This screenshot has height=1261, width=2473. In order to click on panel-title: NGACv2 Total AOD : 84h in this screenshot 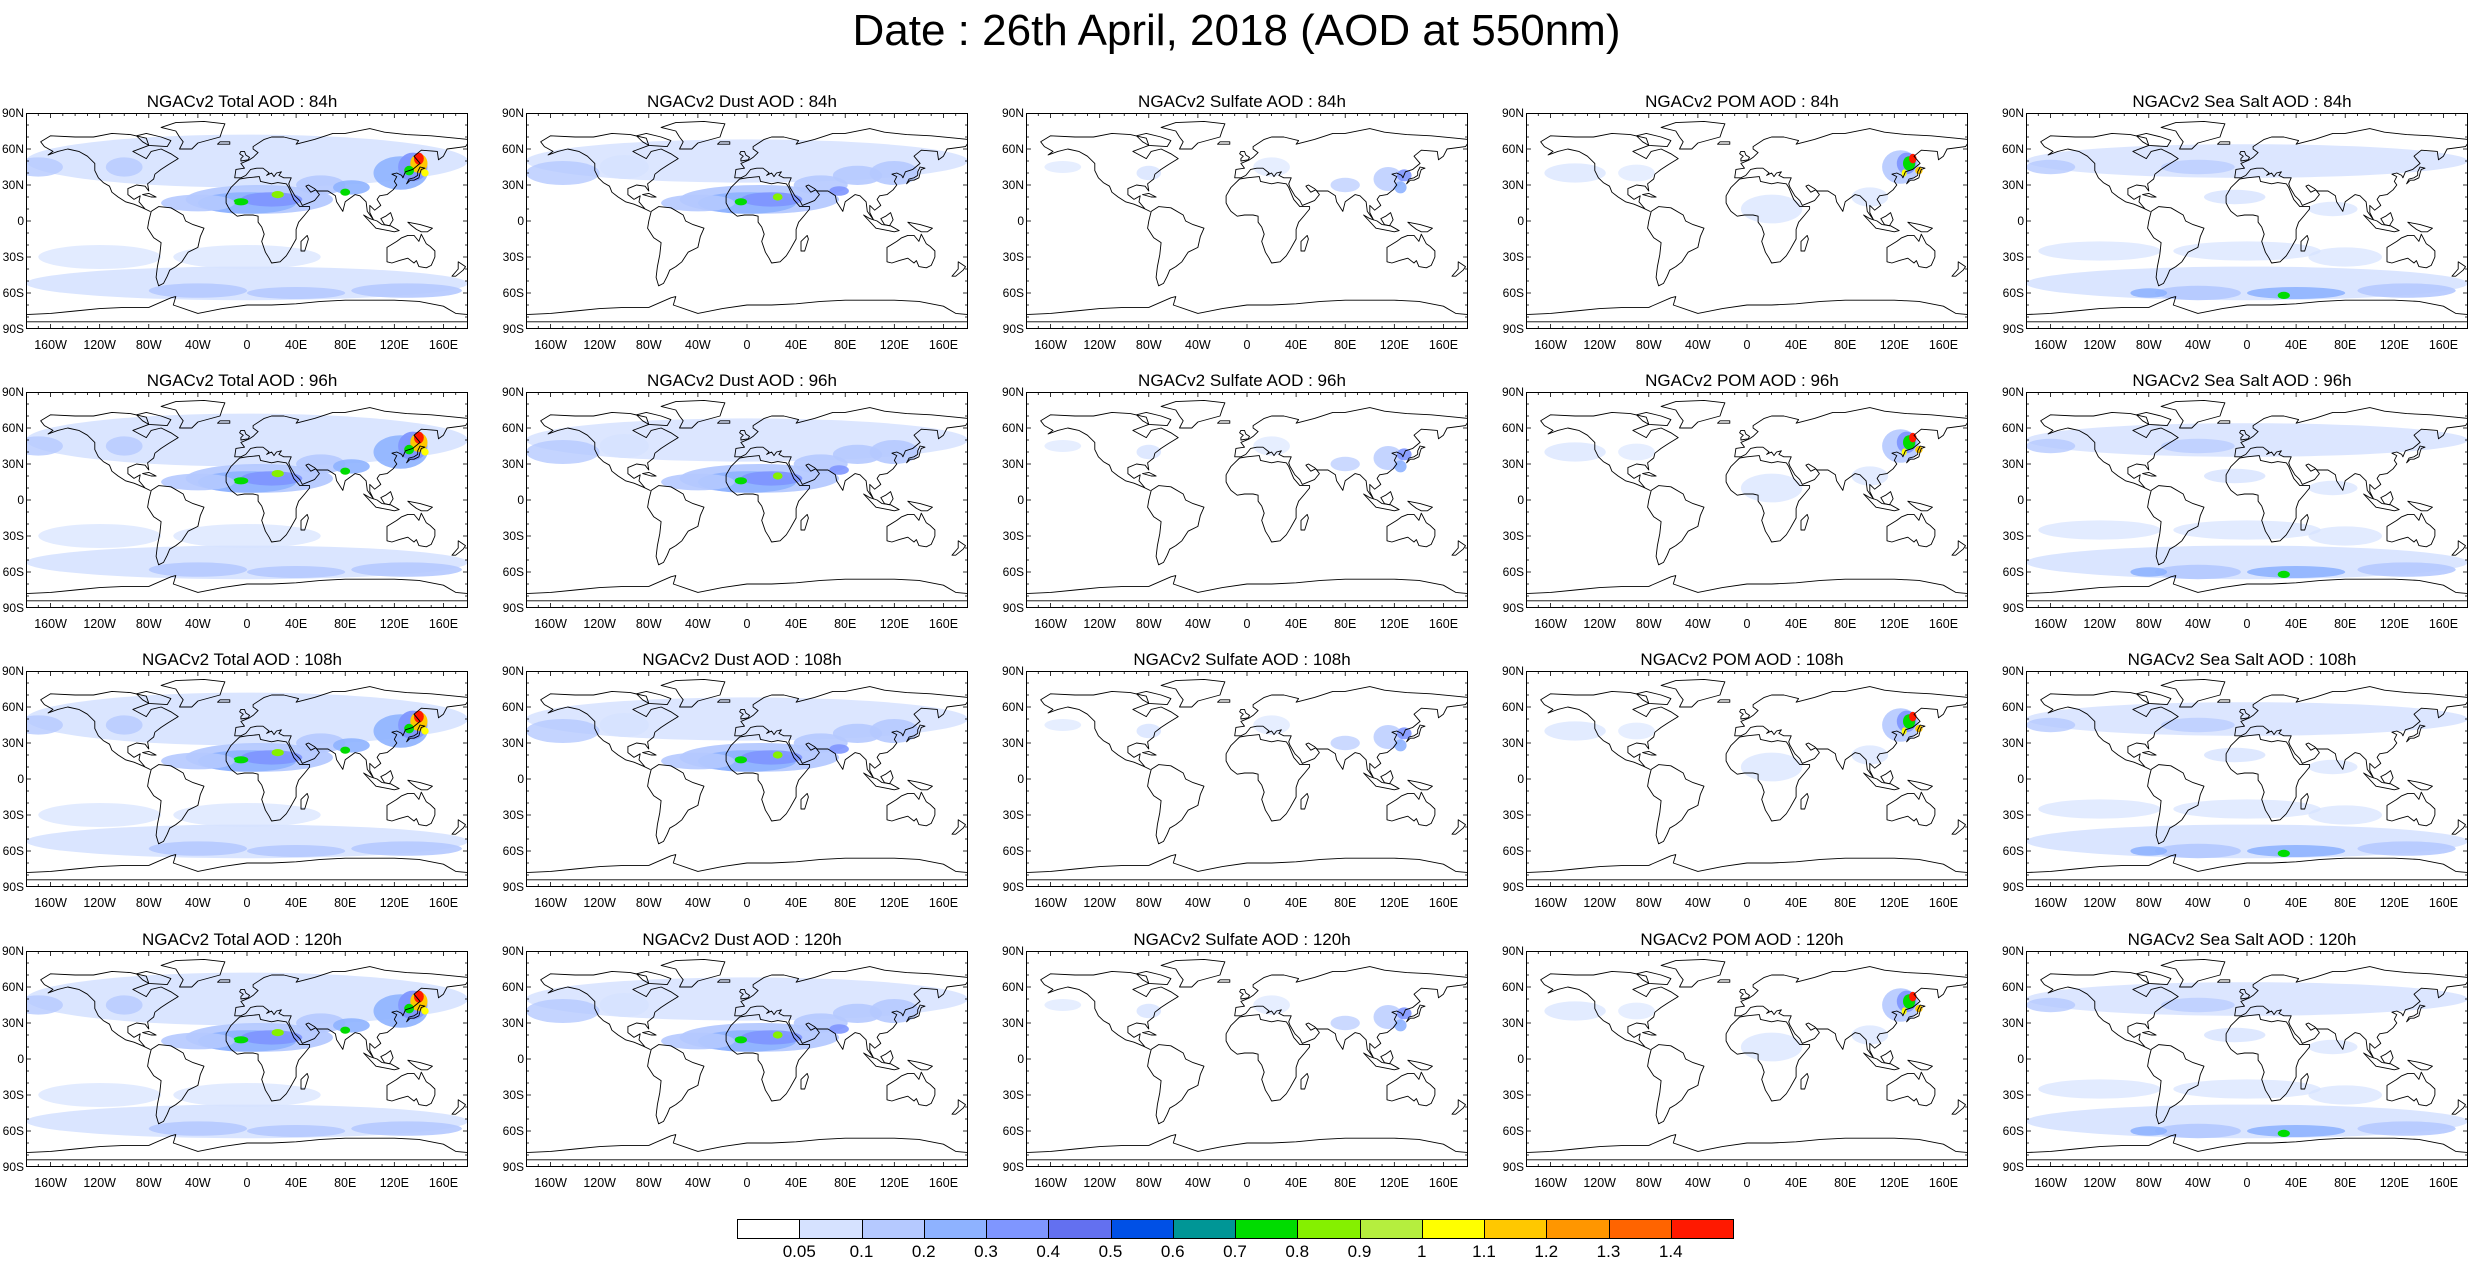, I will do `click(242, 101)`.